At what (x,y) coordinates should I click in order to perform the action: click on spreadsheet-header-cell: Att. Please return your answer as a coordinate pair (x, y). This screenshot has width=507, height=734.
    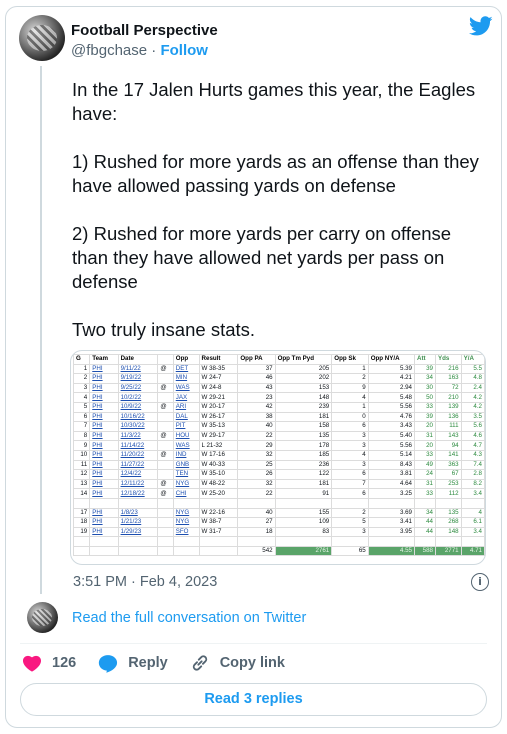
    Looking at the image, I should click on (425, 359).